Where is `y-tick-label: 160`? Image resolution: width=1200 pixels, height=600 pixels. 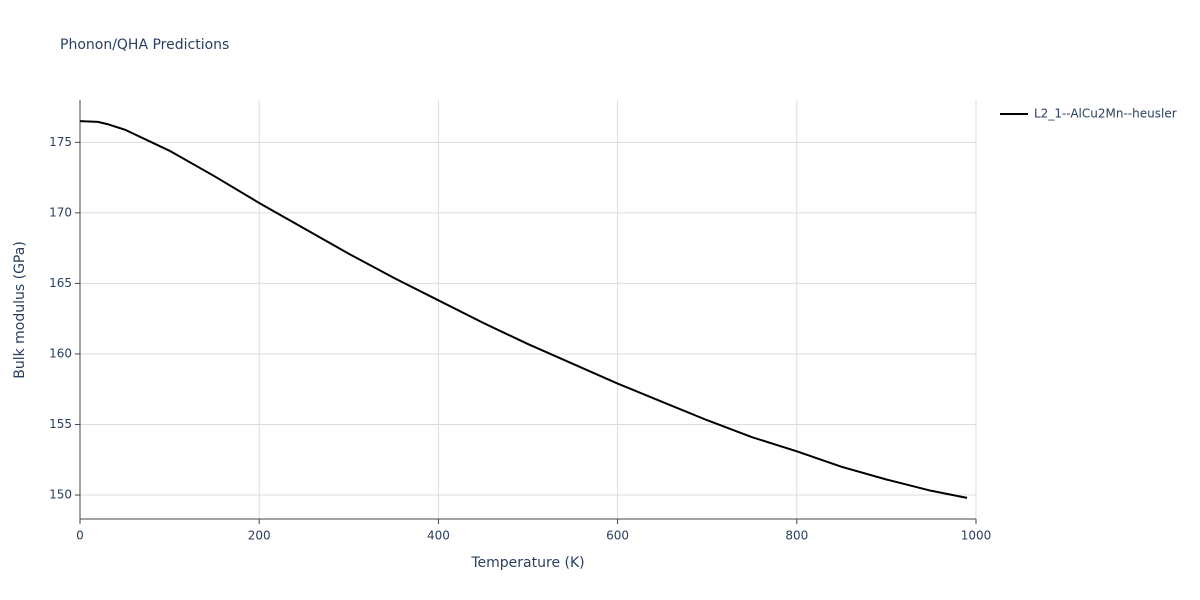
y-tick-label: 160 is located at coordinates (60, 353).